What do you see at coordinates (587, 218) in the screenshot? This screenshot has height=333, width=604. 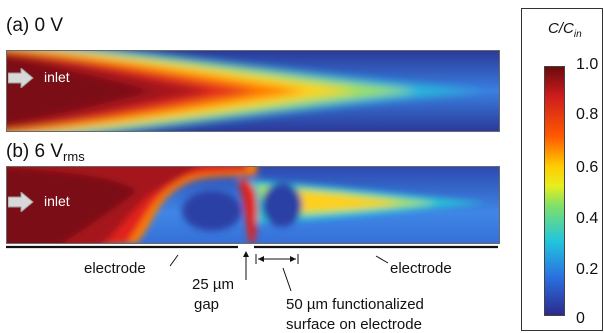 I see `colorbar-tick: 0.4` at bounding box center [587, 218].